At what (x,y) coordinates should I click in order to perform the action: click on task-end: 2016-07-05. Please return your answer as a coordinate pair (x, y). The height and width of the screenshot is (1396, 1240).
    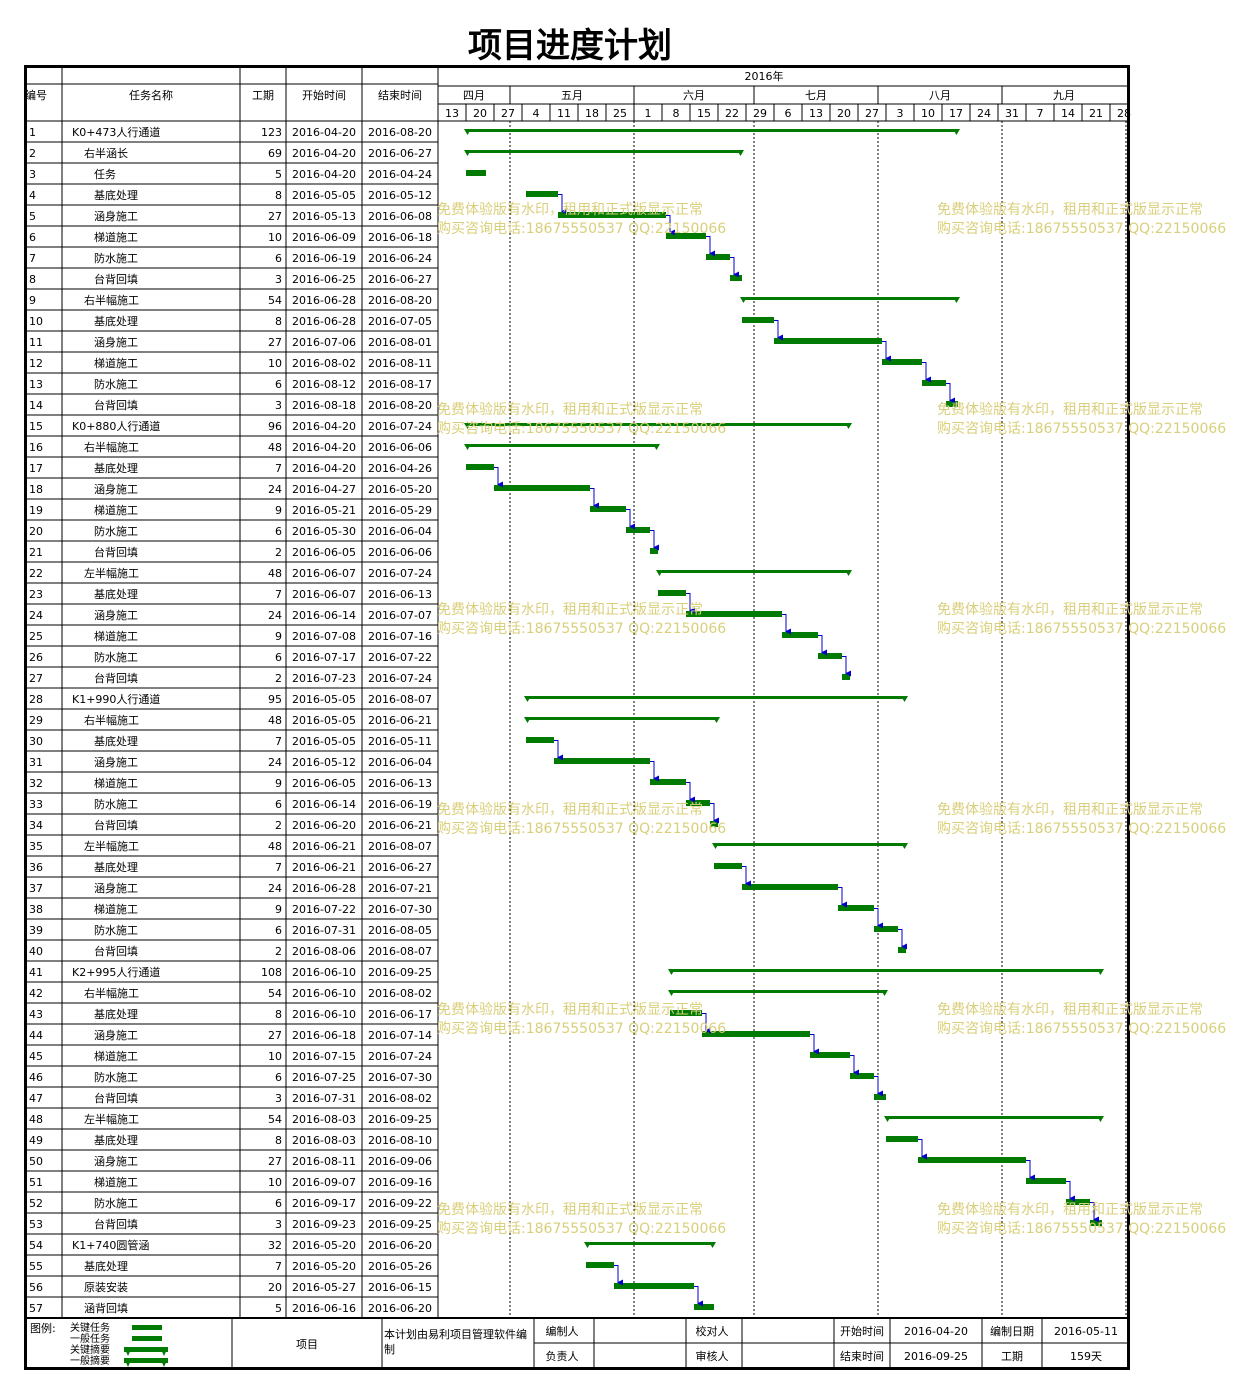
    Looking at the image, I should click on (400, 321).